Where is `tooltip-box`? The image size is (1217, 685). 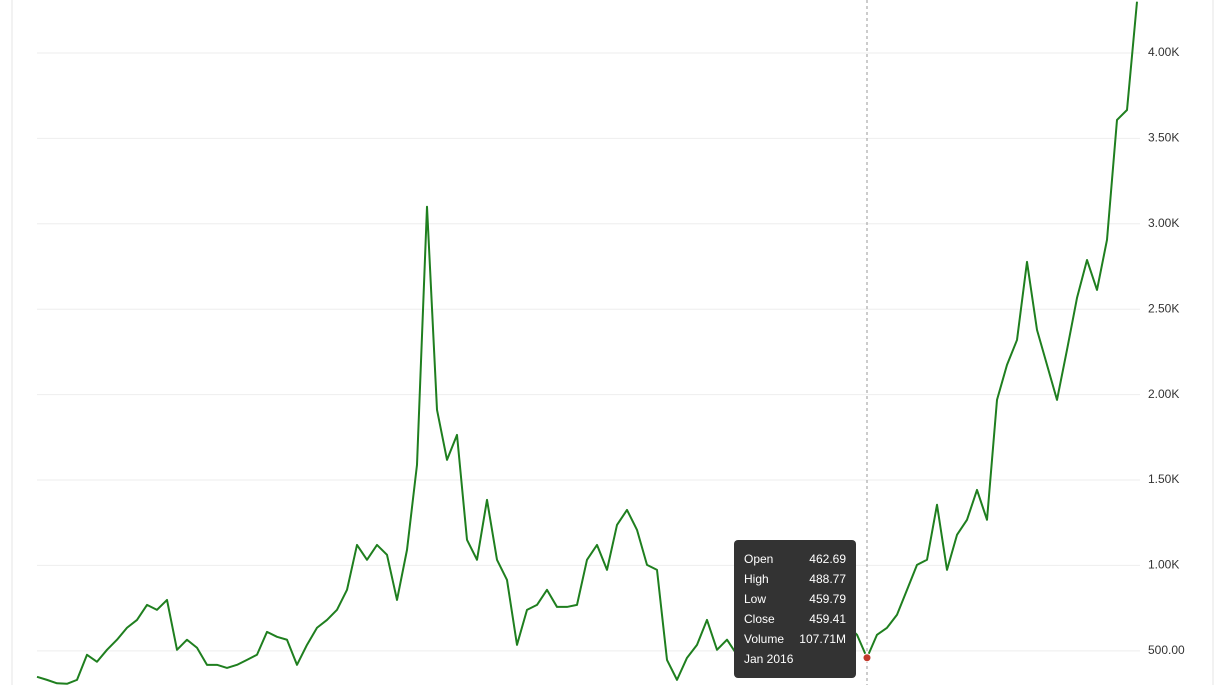 tooltip-box is located at coordinates (795, 609).